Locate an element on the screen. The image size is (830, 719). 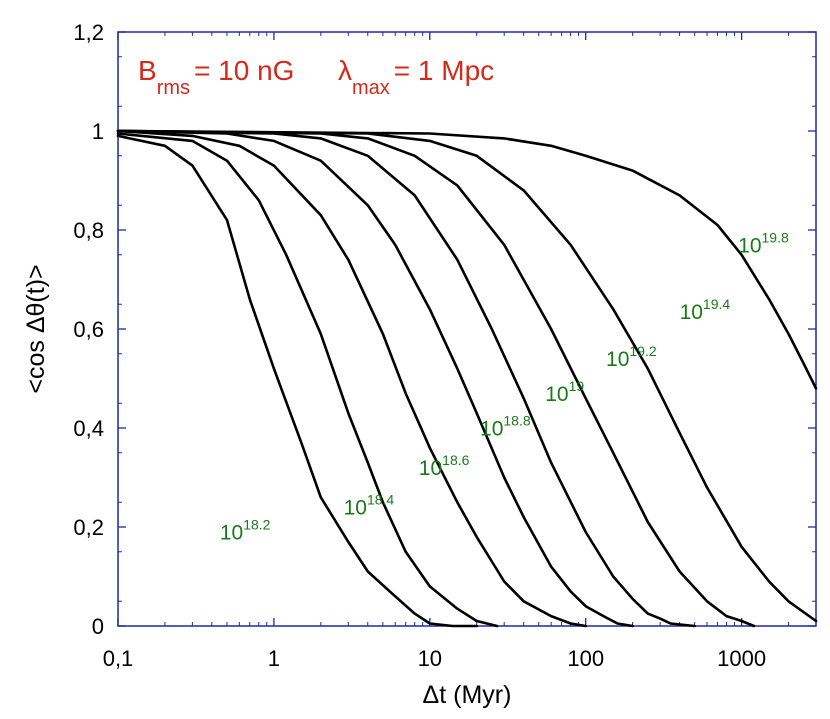
series-label-exponent: 19 is located at coordinates (577, 386).